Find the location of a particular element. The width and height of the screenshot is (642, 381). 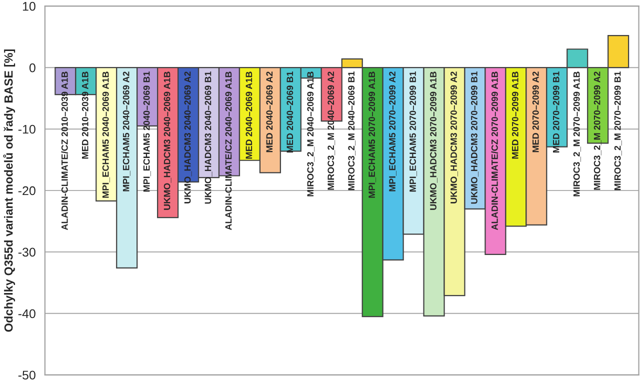

x-tick-label: MED 2040–2069 A1B is located at coordinates (249, 115).